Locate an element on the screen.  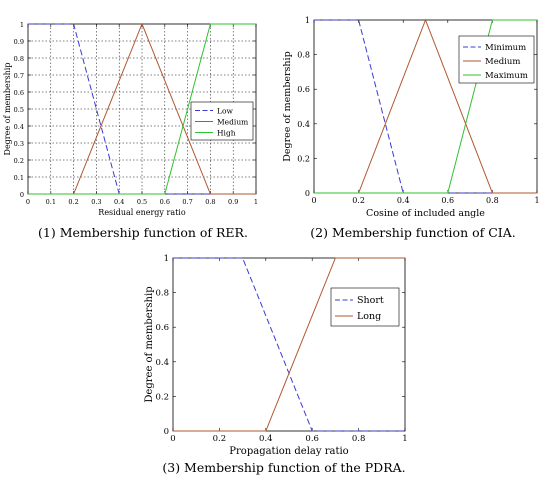
caption-pdra: (3) Membership function of the PDRA. is located at coordinates (283, 467).